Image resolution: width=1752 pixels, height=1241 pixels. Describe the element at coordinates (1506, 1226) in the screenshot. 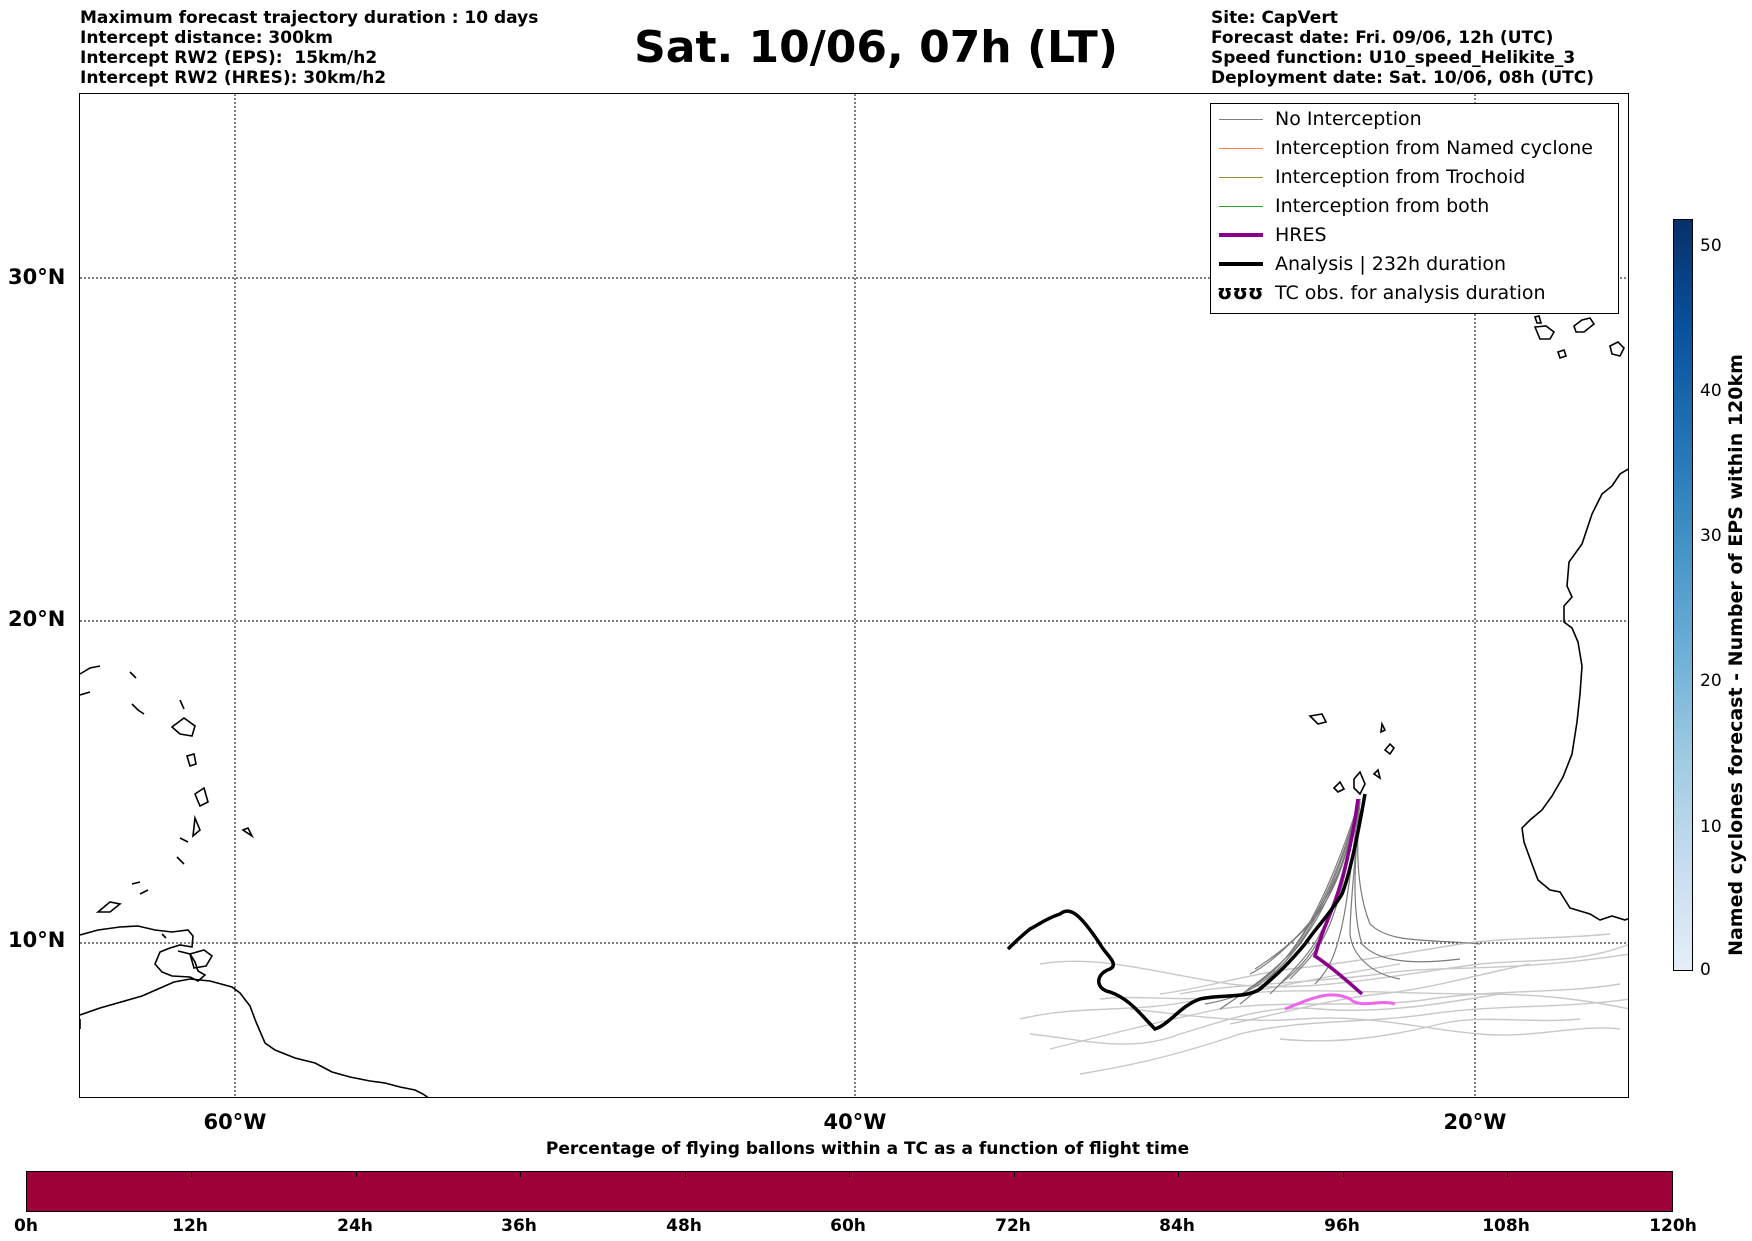

I see `flight-time-label: 108h` at that location.